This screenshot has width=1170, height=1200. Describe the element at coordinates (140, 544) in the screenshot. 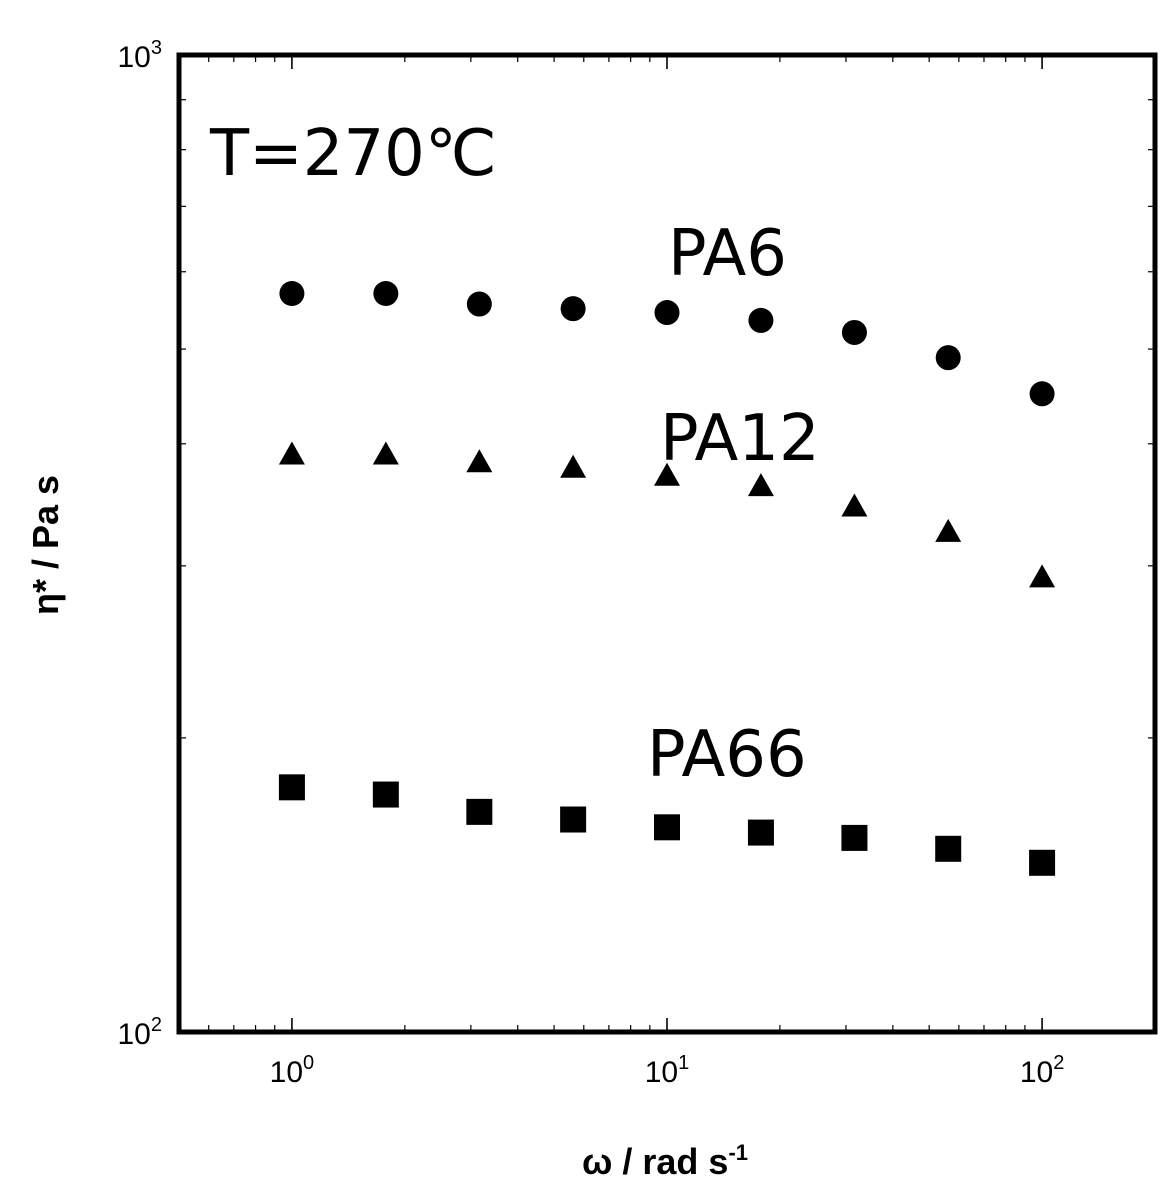

I see `y-tick-labels: 10² 10³` at that location.